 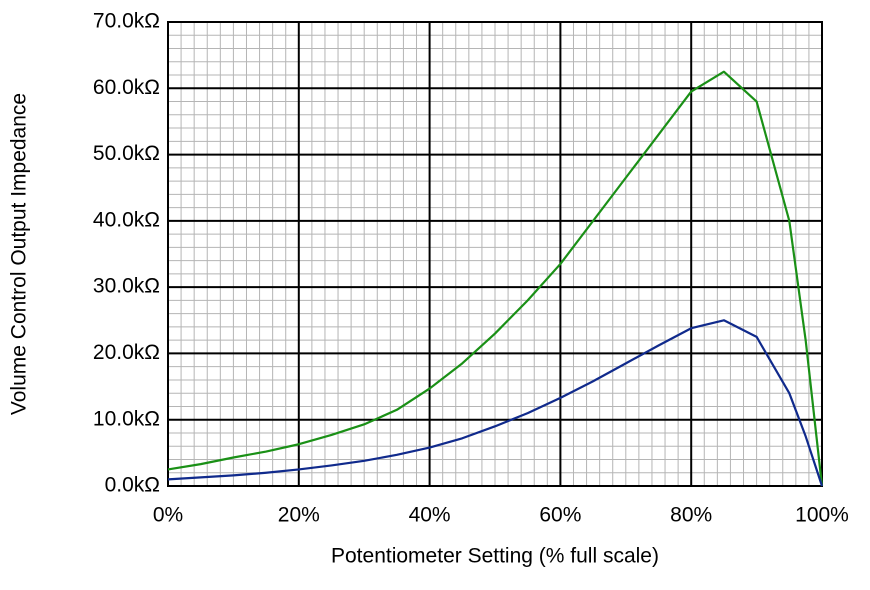 I want to click on y-tick-label: 0.0kΩ, so click(x=132, y=485).